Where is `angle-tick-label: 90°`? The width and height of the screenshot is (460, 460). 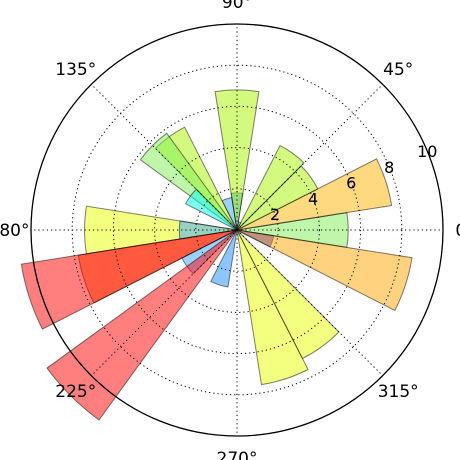
angle-tick-label: 90° is located at coordinates (237, 6).